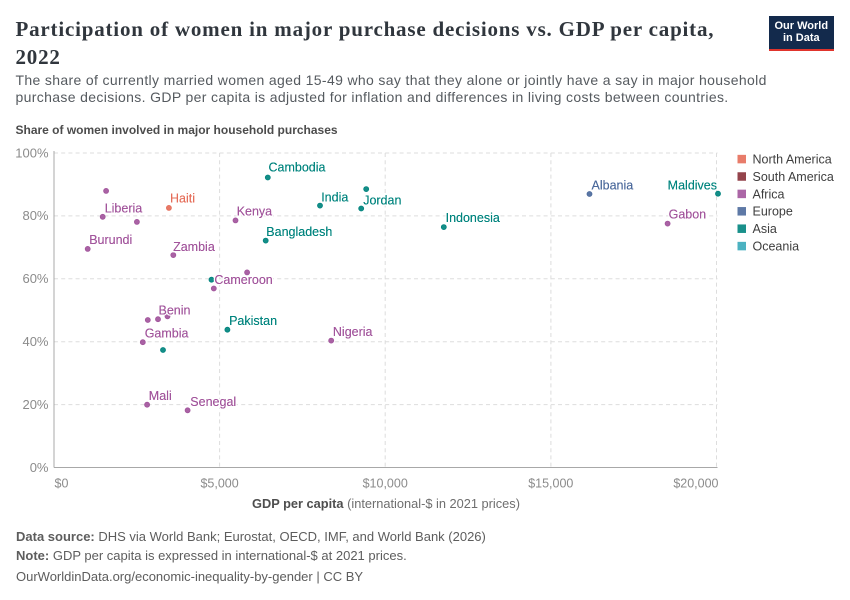 This screenshot has height=600, width=850. I want to click on svg-text: $15,000, so click(550, 483).